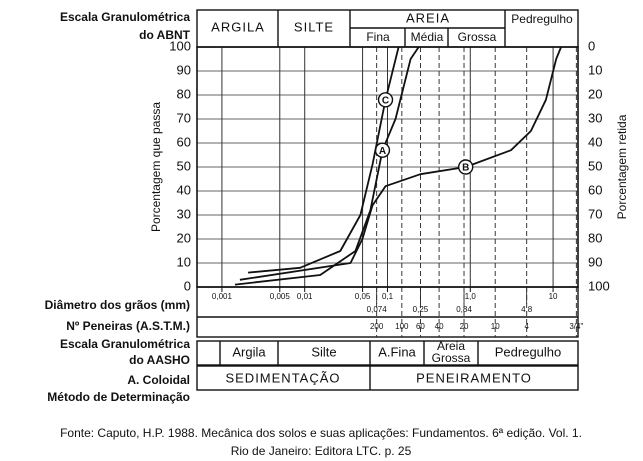  I want to click on y2-tick-label: 10, so click(595, 69).